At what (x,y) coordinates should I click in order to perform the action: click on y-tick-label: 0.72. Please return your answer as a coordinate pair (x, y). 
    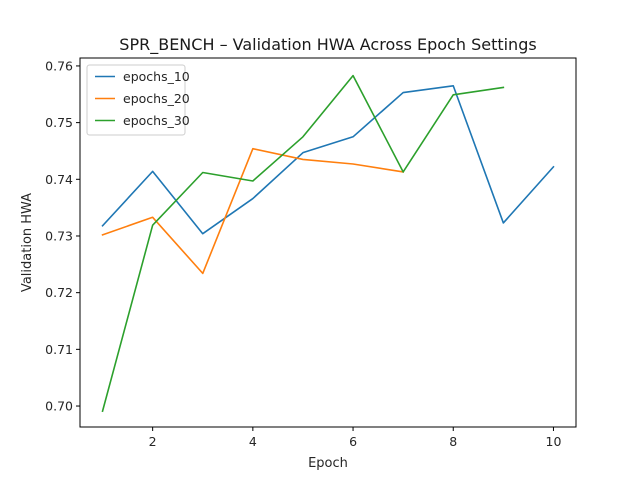
    Looking at the image, I should click on (59, 292).